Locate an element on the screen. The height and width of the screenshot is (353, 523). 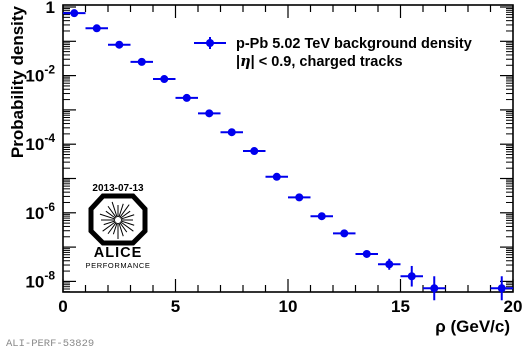
logo-octagon-icon is located at coordinates (118, 219).